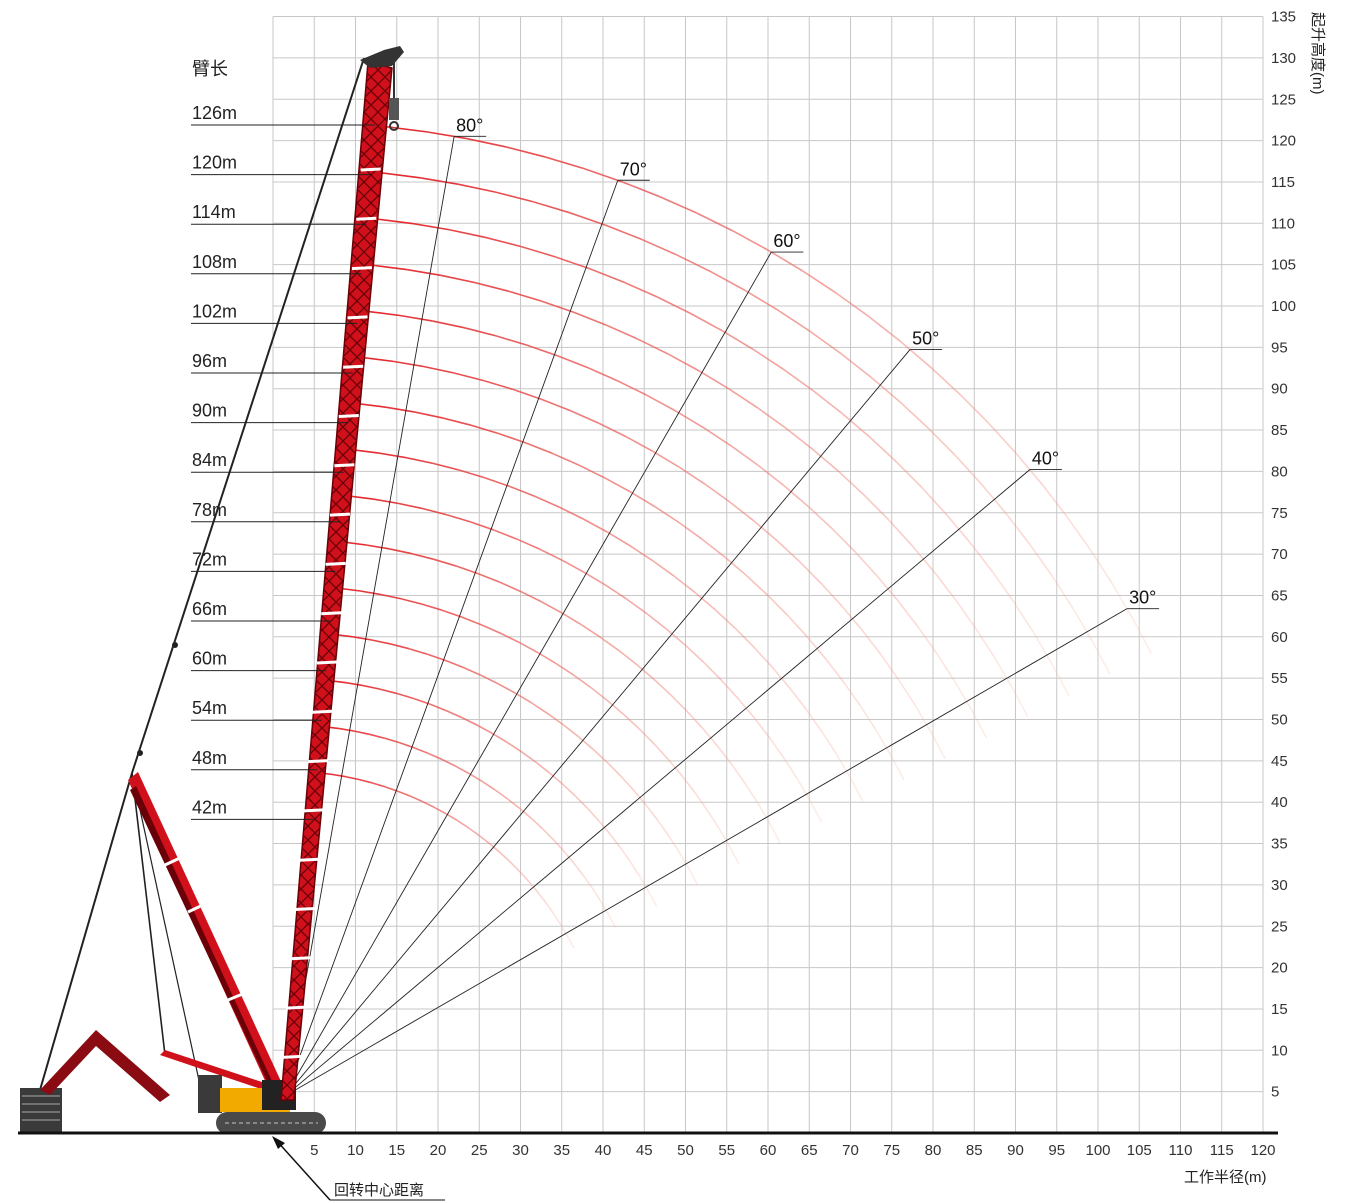 This screenshot has width=1364, height=1203. Describe the element at coordinates (379, 1190) in the screenshot. I see `slewing-center-label: 回转中心距离` at that location.